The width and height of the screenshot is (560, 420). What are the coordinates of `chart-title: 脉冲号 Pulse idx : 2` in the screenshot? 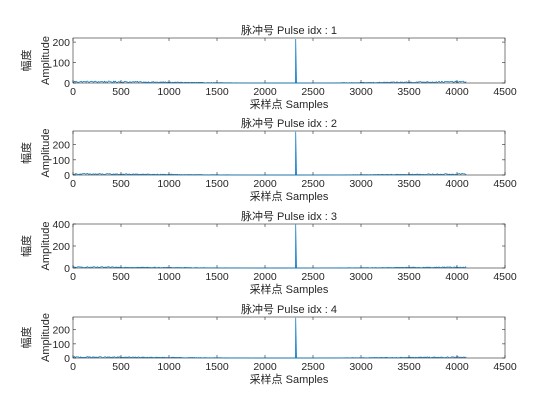 It's located at (289, 123).